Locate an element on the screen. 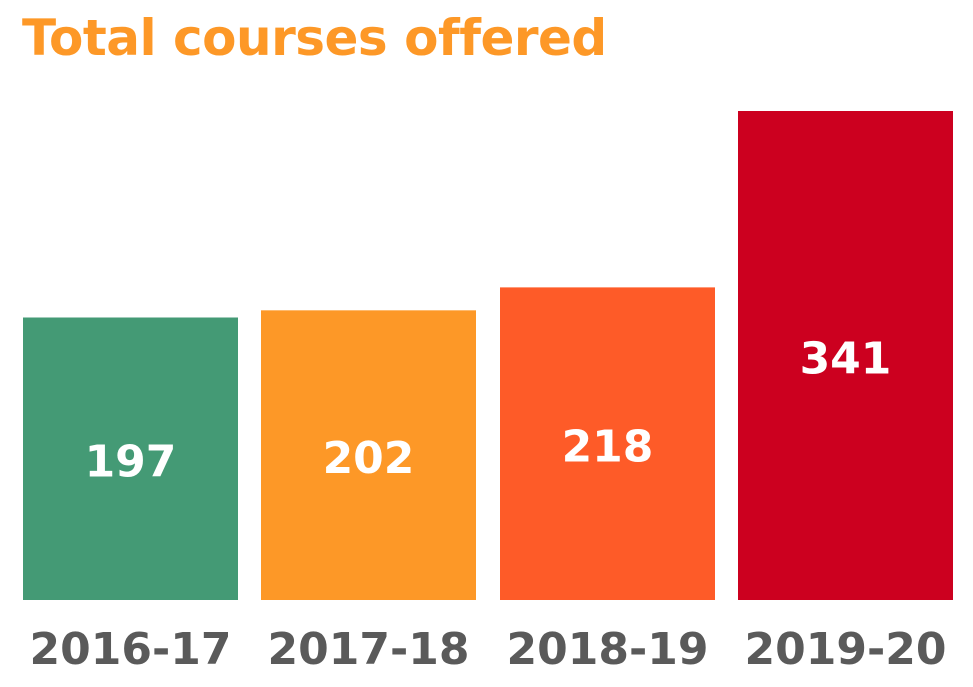 The image size is (973, 687). category-label-2019-20: 2019-20 is located at coordinates (846, 649).